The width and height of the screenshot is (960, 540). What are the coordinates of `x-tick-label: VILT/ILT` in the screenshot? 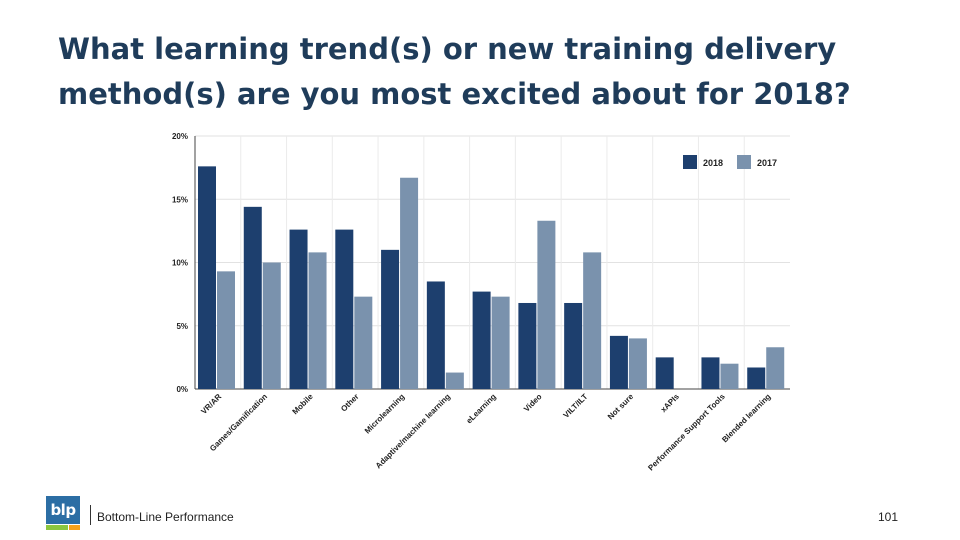 It's located at (576, 406).